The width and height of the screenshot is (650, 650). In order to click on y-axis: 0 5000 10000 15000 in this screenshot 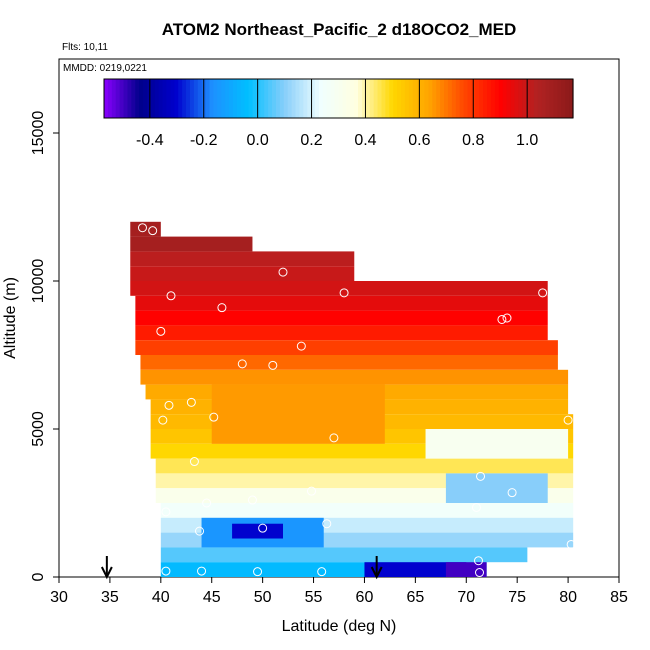, I will do `click(44, 346)`.